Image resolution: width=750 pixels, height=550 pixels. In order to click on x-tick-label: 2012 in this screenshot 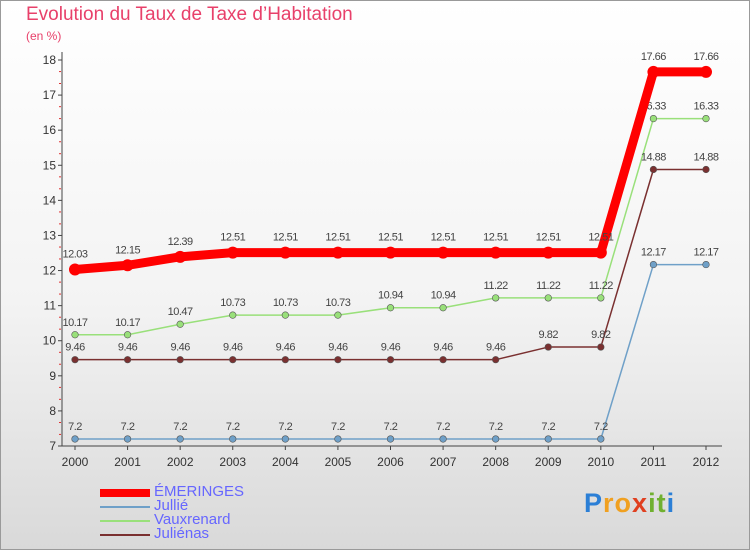, I will do `click(706, 462)`.